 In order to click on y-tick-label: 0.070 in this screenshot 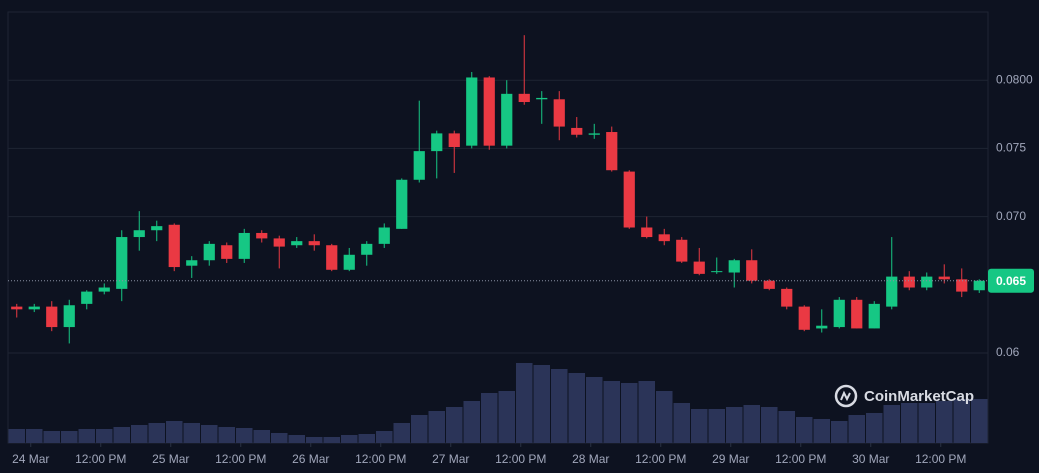, I will do `click(1011, 216)`.